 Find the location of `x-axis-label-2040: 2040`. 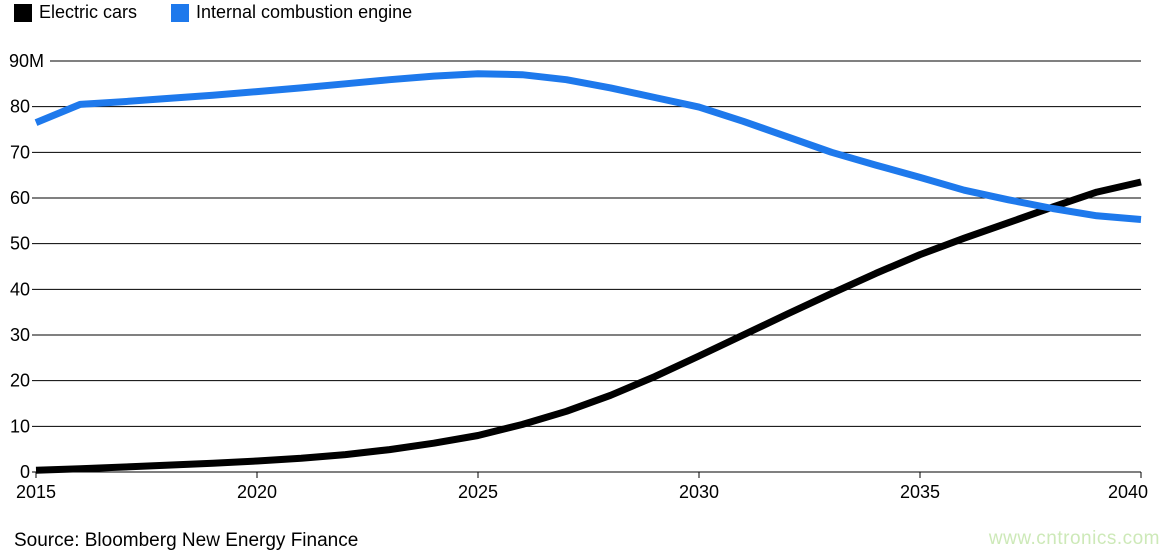

x-axis-label-2040: 2040 is located at coordinates (1128, 492).